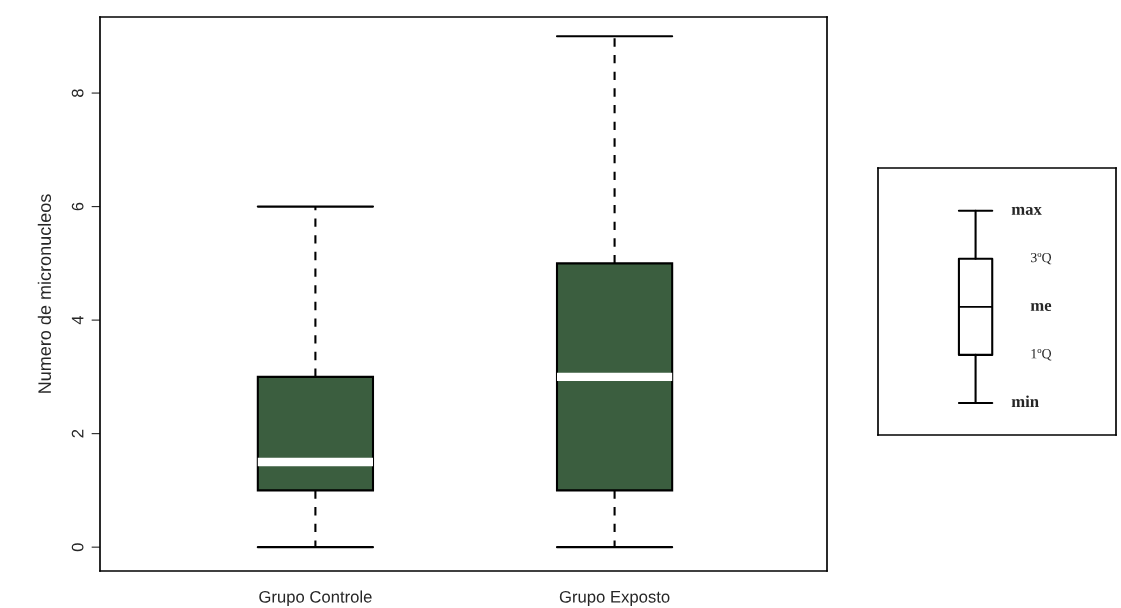 Image resolution: width=1121 pixels, height=608 pixels. I want to click on text: me, so click(1041, 306).